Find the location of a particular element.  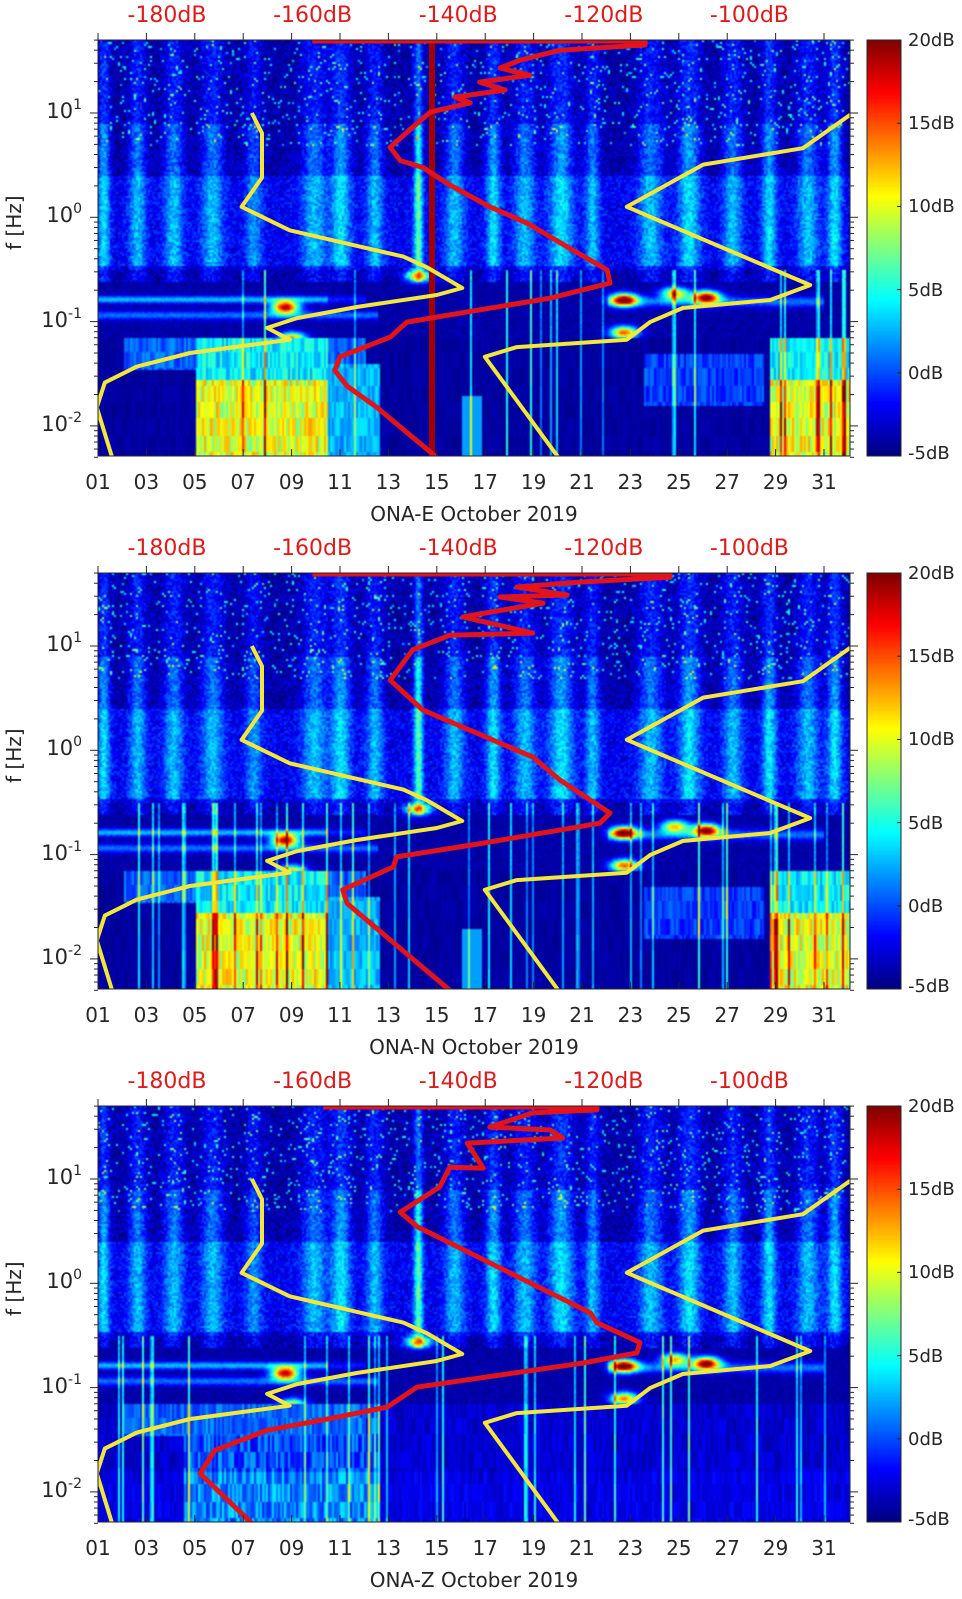

x-axis-title: ONA-Z October 2019 is located at coordinates (474, 1580).